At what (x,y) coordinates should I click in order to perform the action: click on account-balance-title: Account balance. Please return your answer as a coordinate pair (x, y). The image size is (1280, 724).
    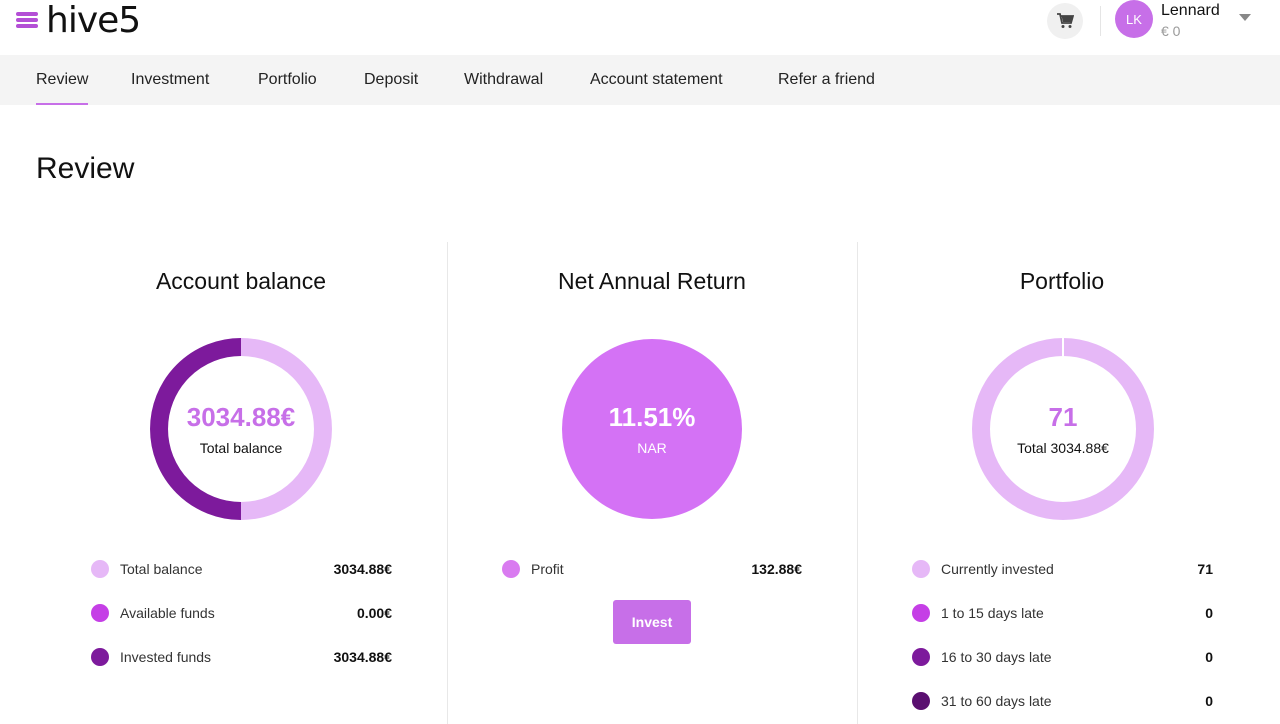
    Looking at the image, I should click on (241, 281).